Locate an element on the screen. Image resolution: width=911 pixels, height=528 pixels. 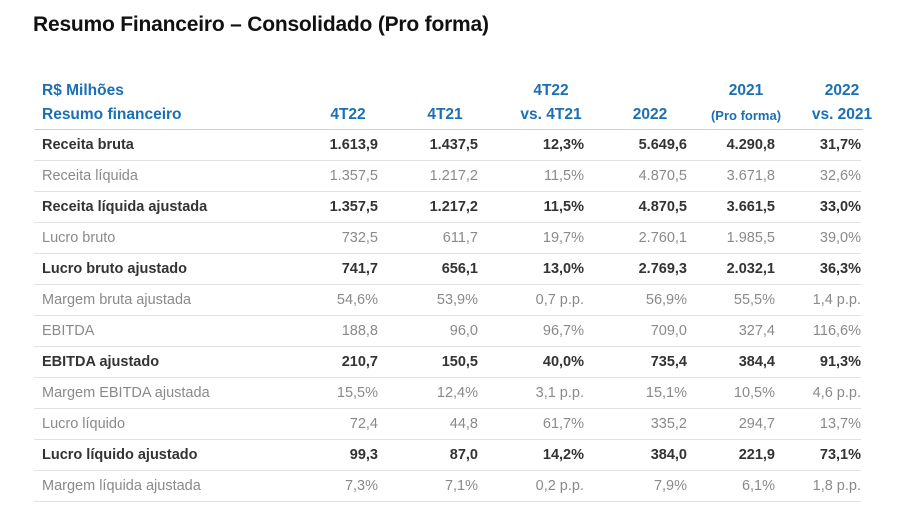
cell-4t22-vs-4t21: 19,7% is located at coordinates (531, 238).